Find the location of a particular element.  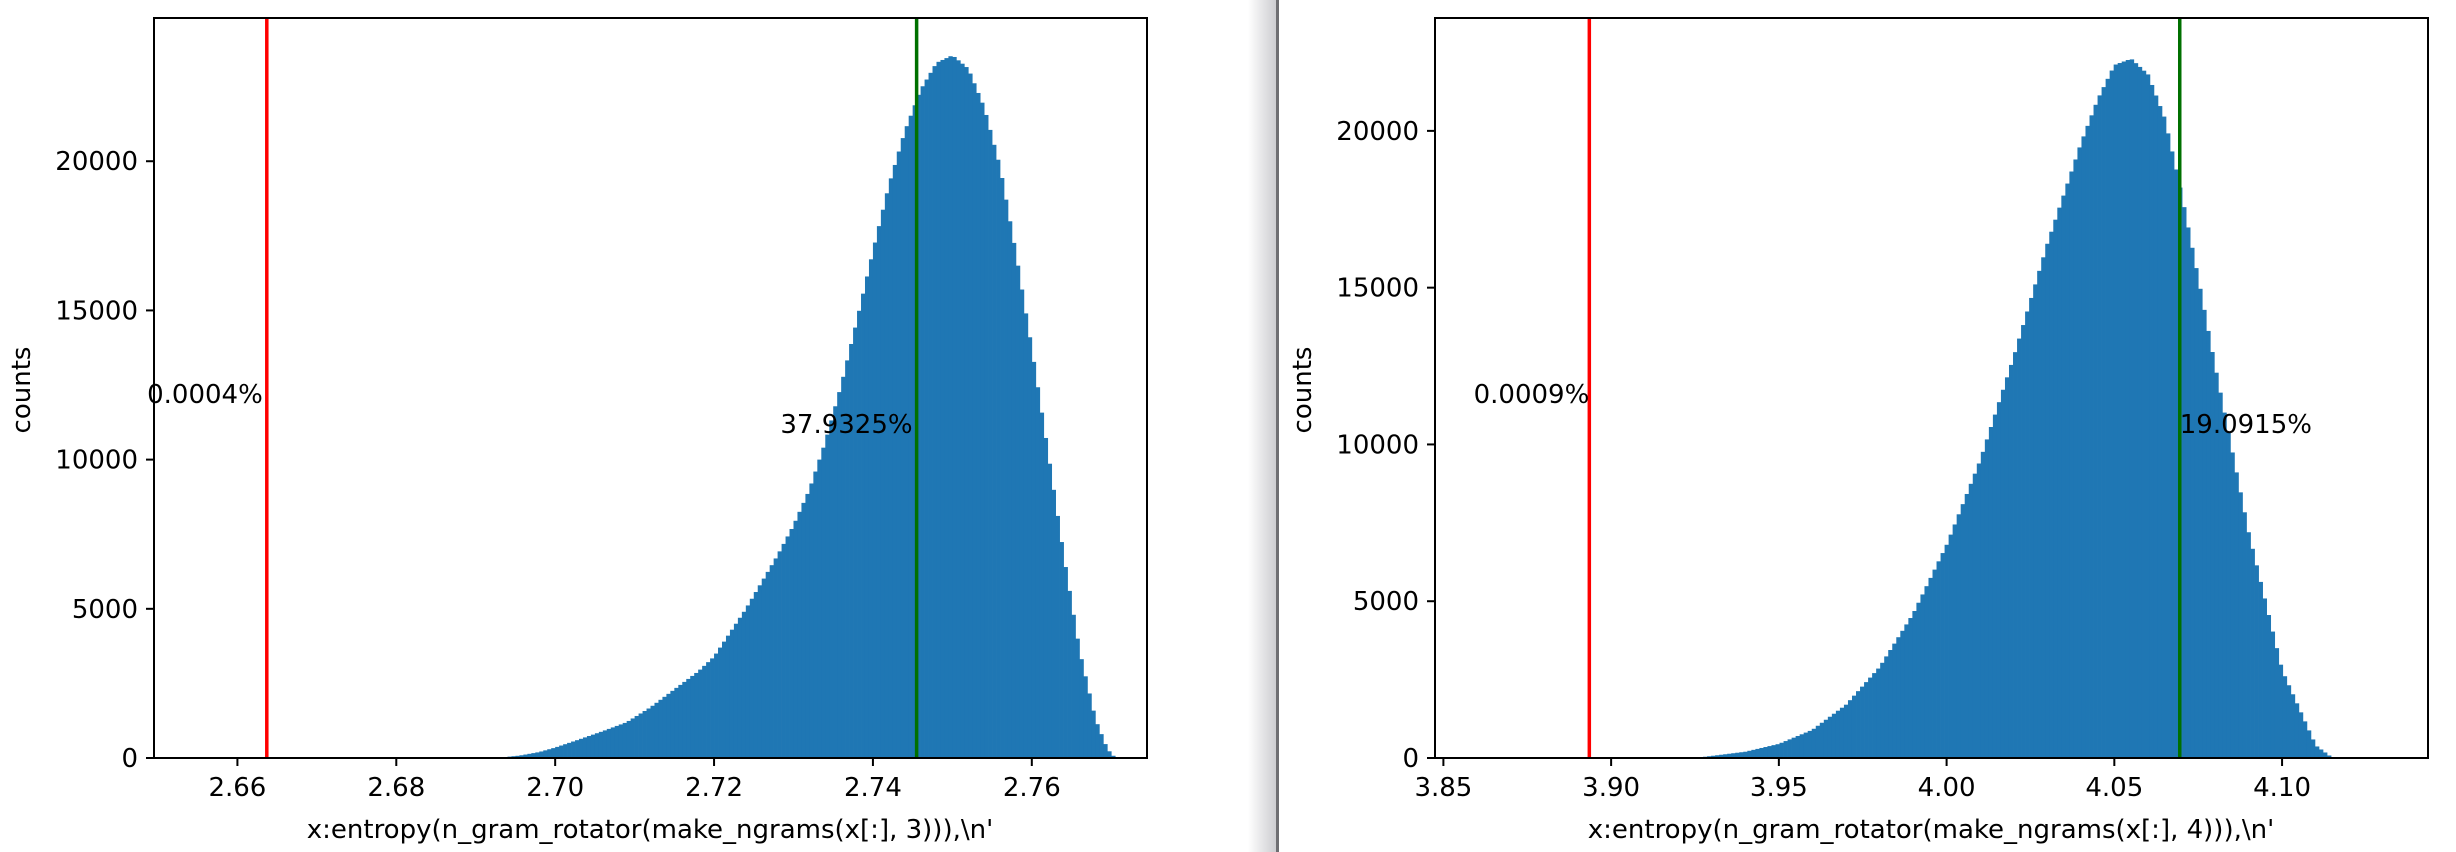

histogram-right-y-axis: 0 5000 10000 15000 20000 is located at coordinates (1385, 445).